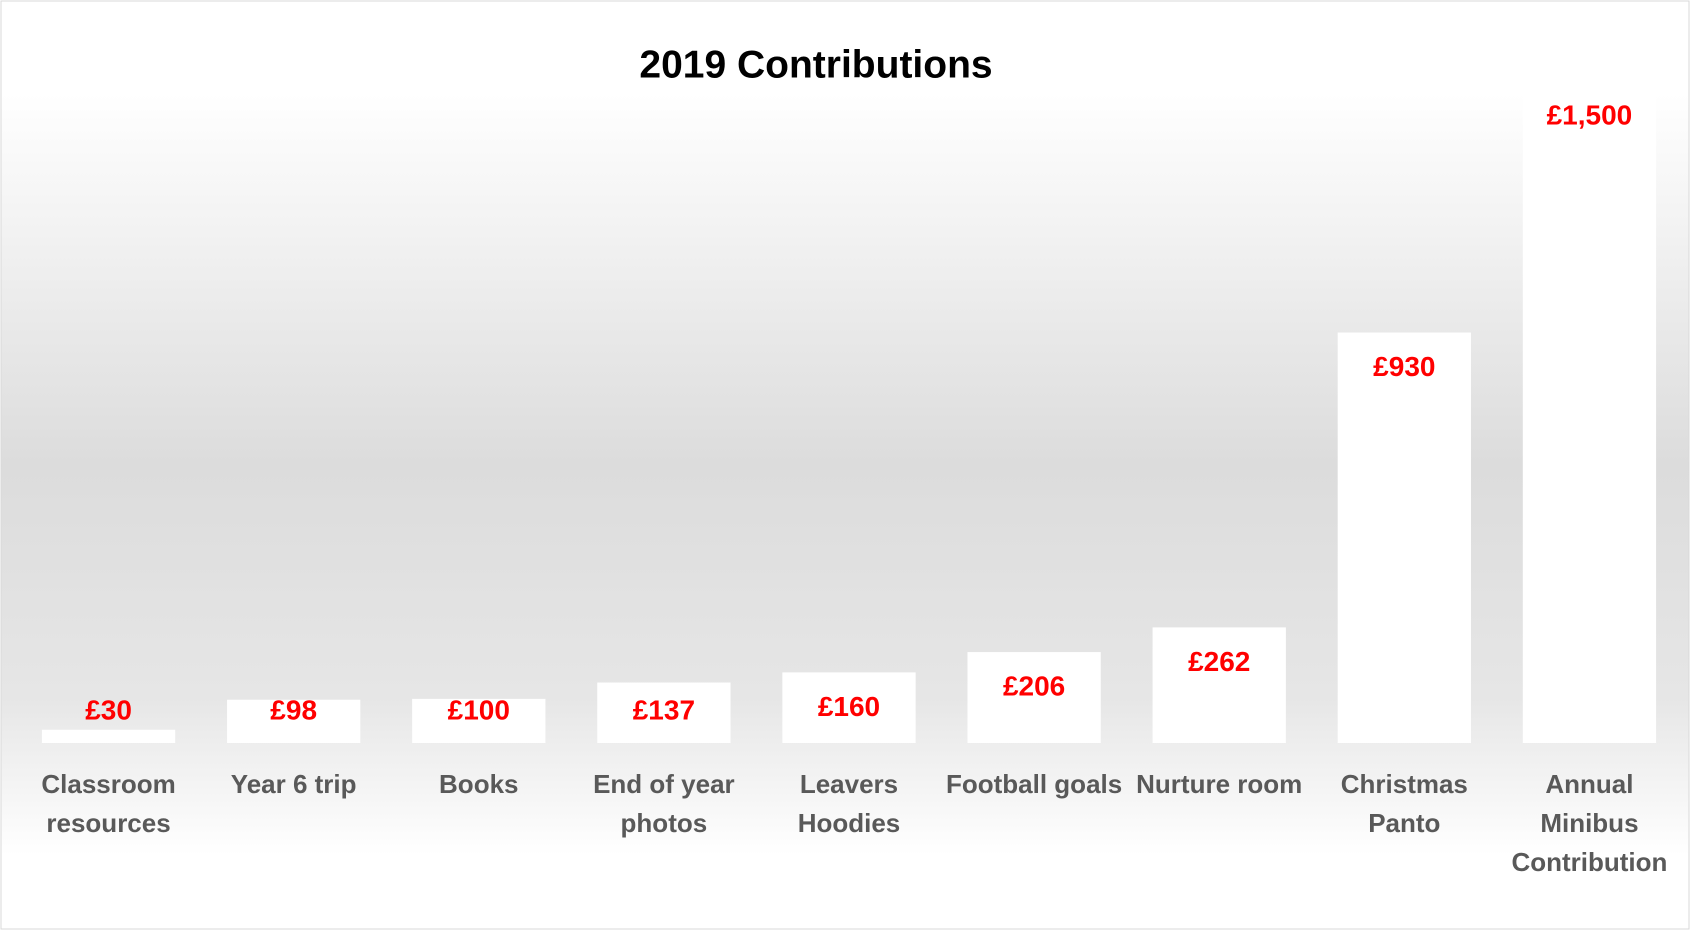 The width and height of the screenshot is (1690, 930). What do you see at coordinates (849, 803) in the screenshot?
I see `x-tick-label: Leavers Hoodies` at bounding box center [849, 803].